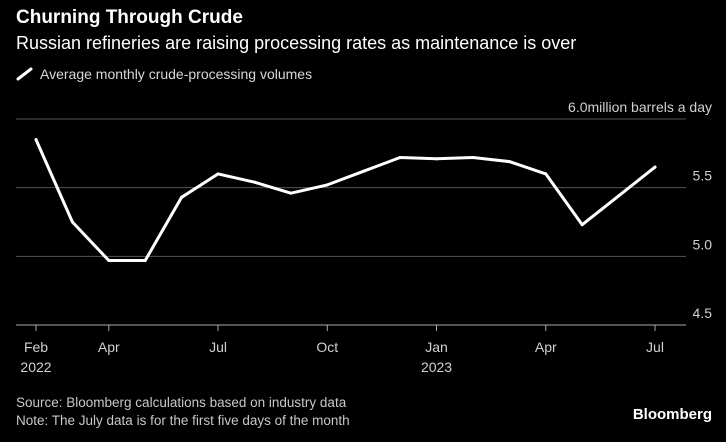  What do you see at coordinates (640, 107) in the screenshot?
I see `y-tick-label-6.0: 6.0million barrels a day` at bounding box center [640, 107].